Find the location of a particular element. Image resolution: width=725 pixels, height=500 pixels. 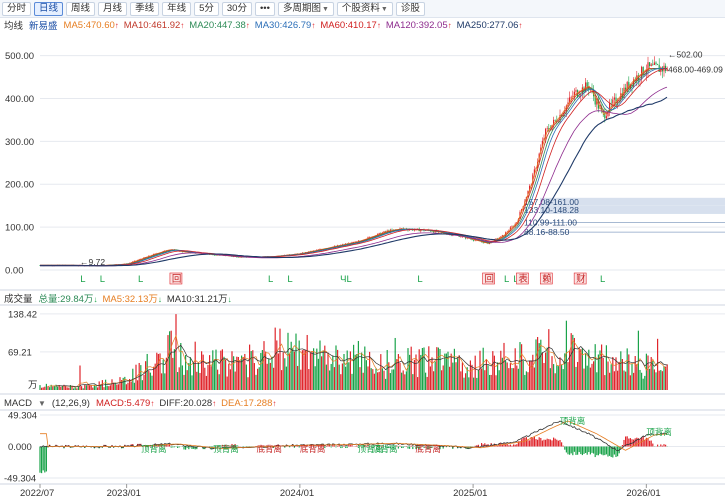

toolbar-button-2: 周线 is located at coordinates (81, 8).